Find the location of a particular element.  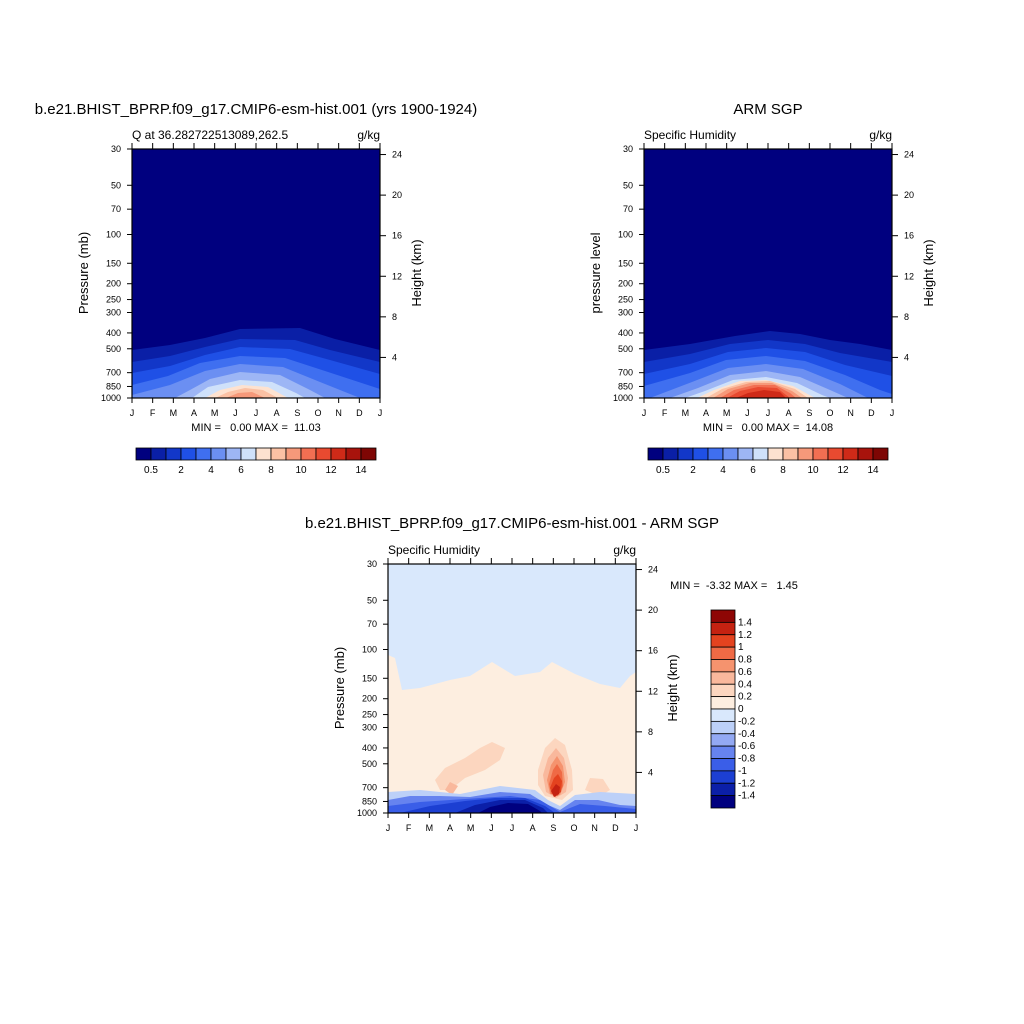

y-tick-label: 70 is located at coordinates (116, 209).